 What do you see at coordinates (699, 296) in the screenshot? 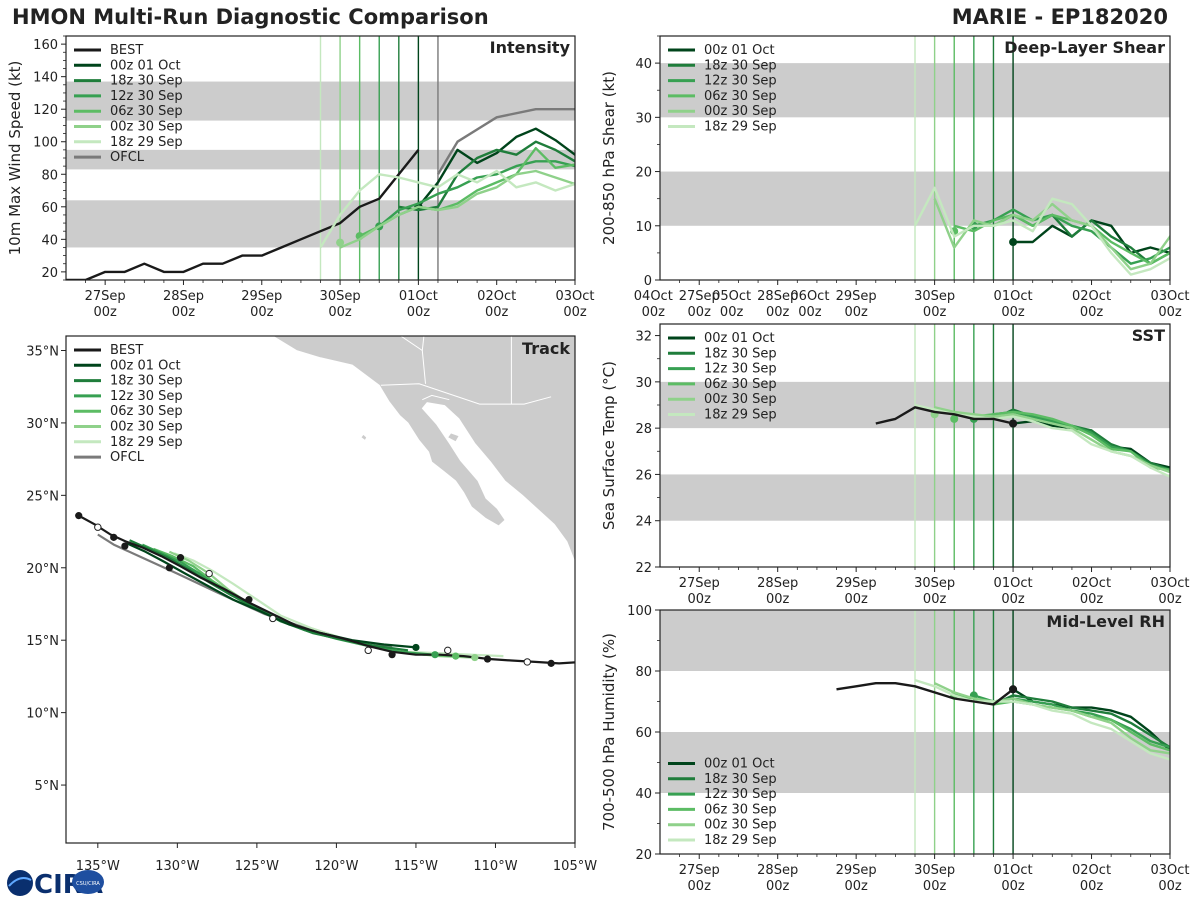
I see `x-tick-label: 27Sep` at bounding box center [699, 296].